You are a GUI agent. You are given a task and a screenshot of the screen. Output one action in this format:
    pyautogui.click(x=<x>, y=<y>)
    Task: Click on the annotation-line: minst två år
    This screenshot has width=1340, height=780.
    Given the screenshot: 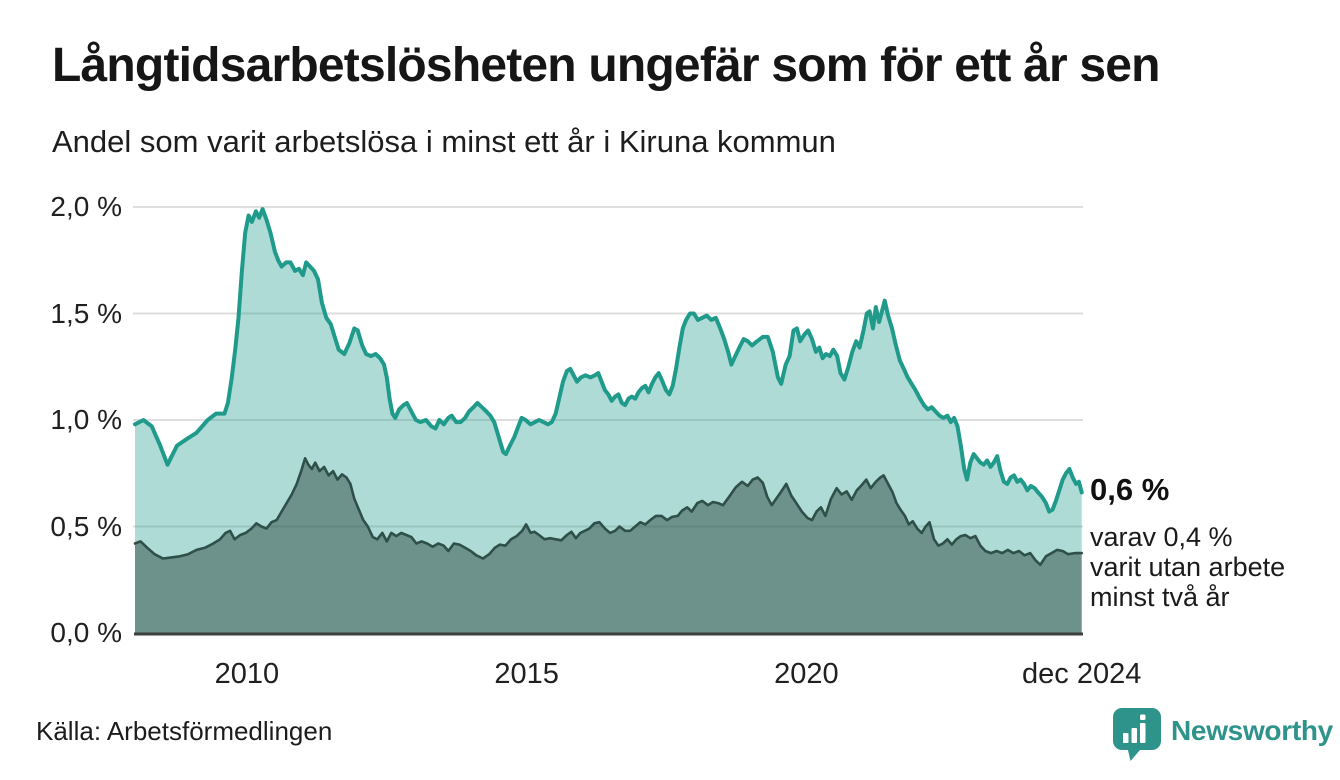 What is the action you would take?
    pyautogui.click(x=1160, y=597)
    